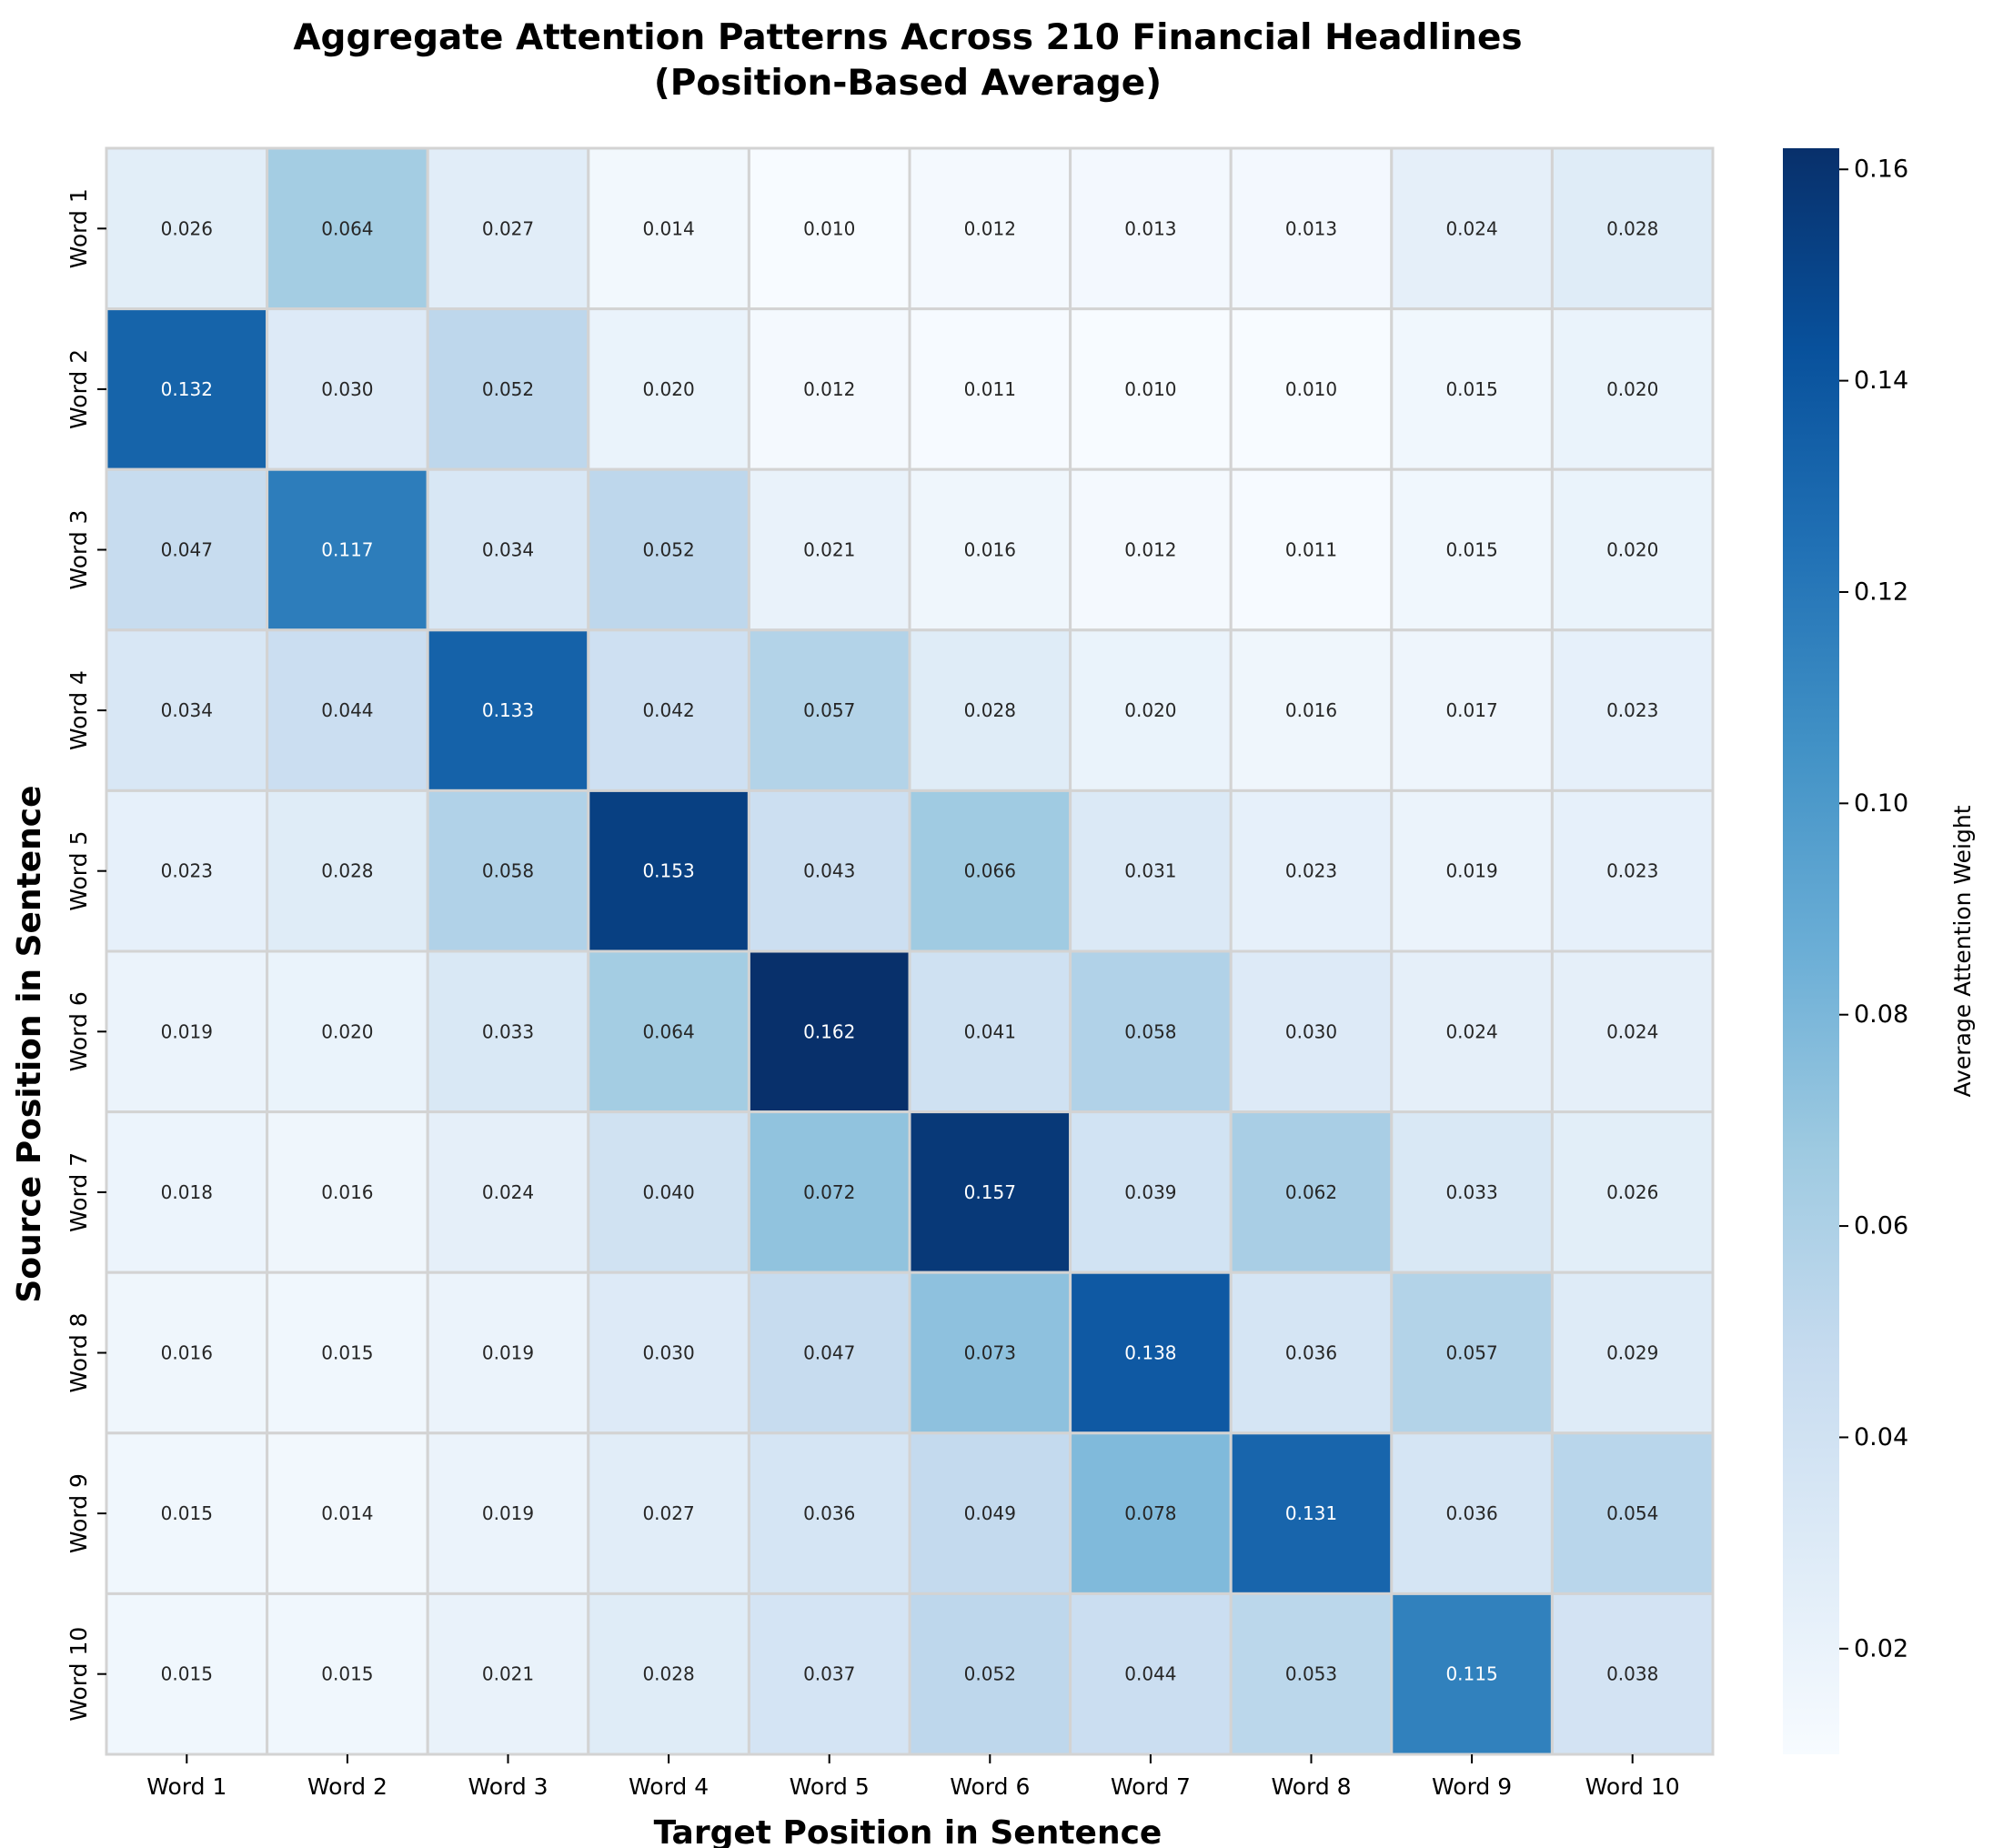 The image size is (2013, 1848). Describe the element at coordinates (830, 1787) in the screenshot. I see `x-tick-label: Word 5` at that location.